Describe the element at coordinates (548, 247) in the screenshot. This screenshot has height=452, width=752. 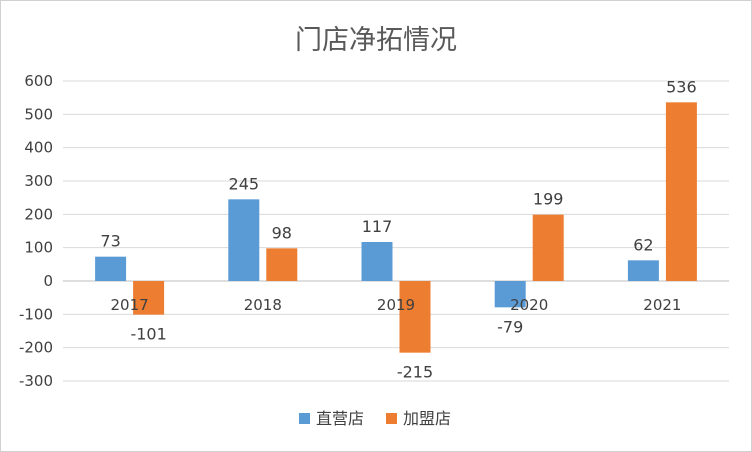
I see `bar-franchise-2020` at that location.